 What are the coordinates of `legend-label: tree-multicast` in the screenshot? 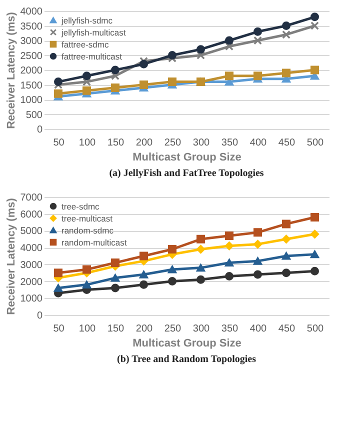 It's located at (88, 218).